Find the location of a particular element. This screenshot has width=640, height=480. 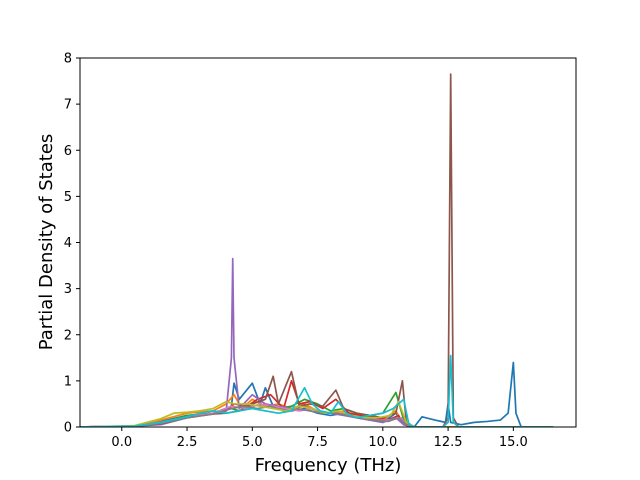

x-tick-label: 5.0 is located at coordinates (252, 442).